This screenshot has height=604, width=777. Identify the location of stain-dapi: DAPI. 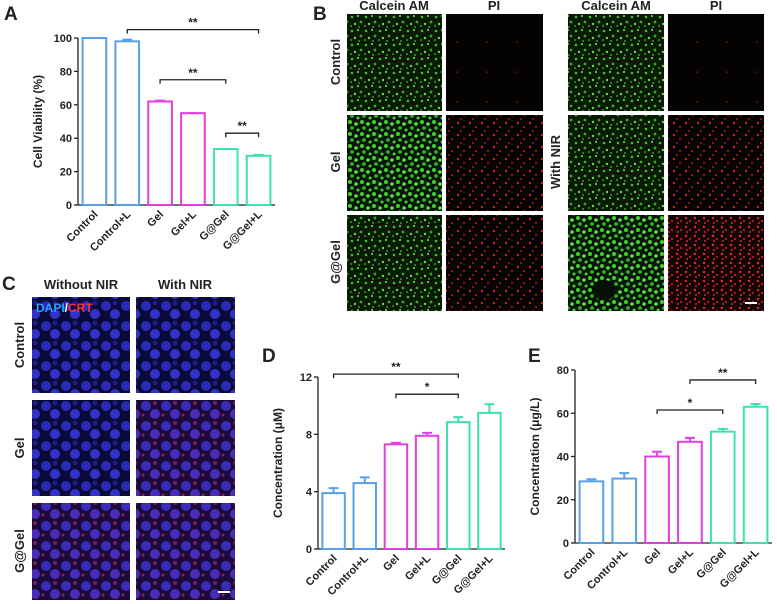
(50, 308).